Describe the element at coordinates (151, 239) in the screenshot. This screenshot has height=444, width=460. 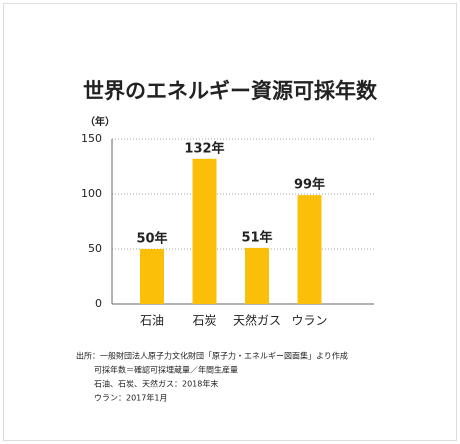
I see `value-label: 50年` at that location.